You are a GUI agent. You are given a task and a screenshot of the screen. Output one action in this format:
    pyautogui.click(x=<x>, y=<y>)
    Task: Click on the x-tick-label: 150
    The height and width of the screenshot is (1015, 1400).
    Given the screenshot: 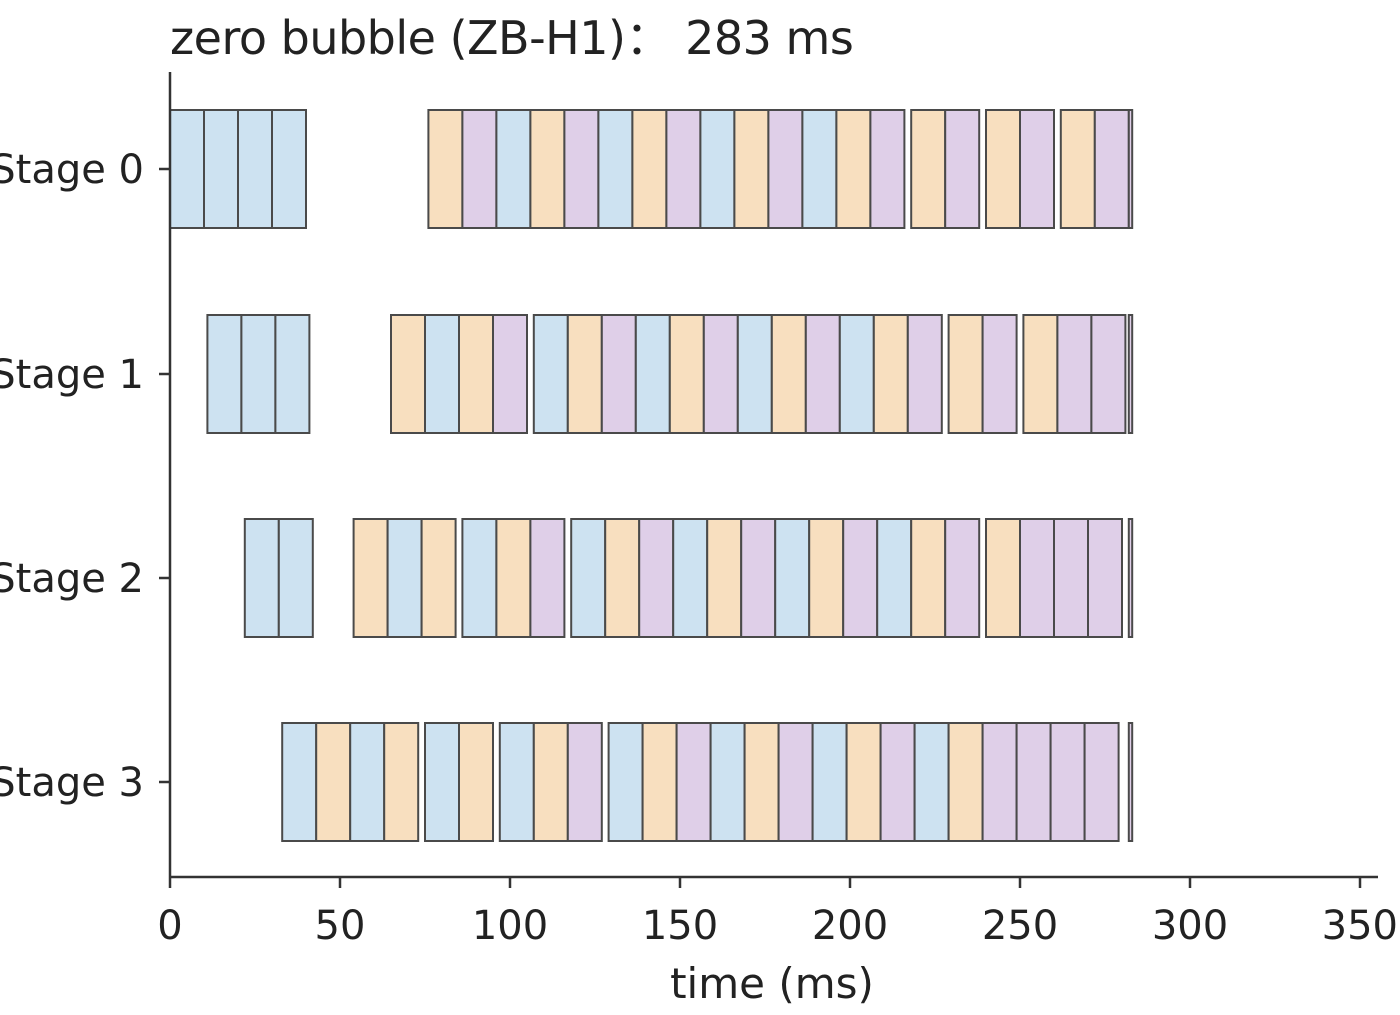 What is the action you would take?
    pyautogui.click(x=680, y=926)
    